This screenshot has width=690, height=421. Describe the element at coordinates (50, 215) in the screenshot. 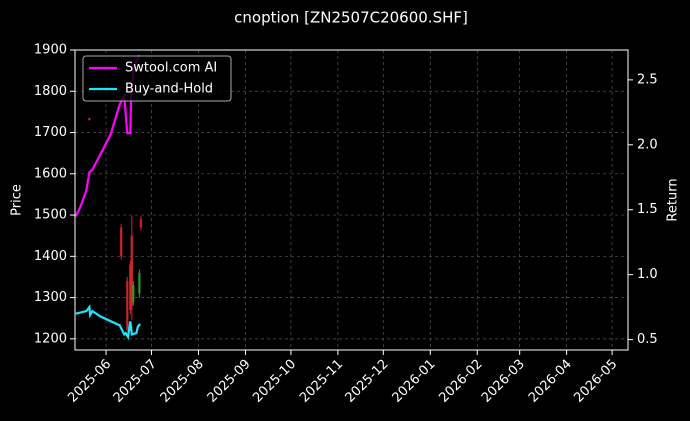

I see `y-tick-label: 1500` at that location.